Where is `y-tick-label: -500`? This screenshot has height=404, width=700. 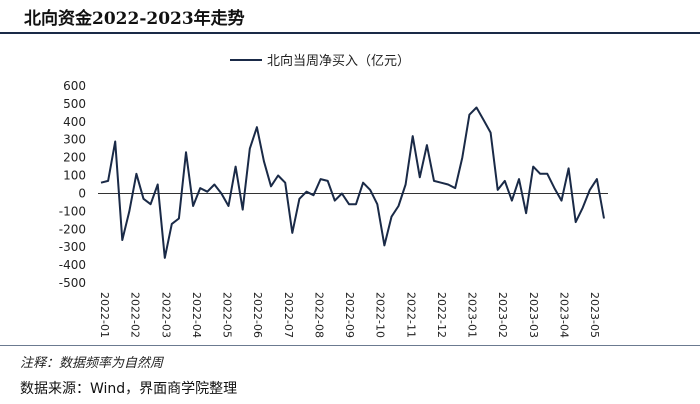 y-tick-label: -500 is located at coordinates (72, 283).